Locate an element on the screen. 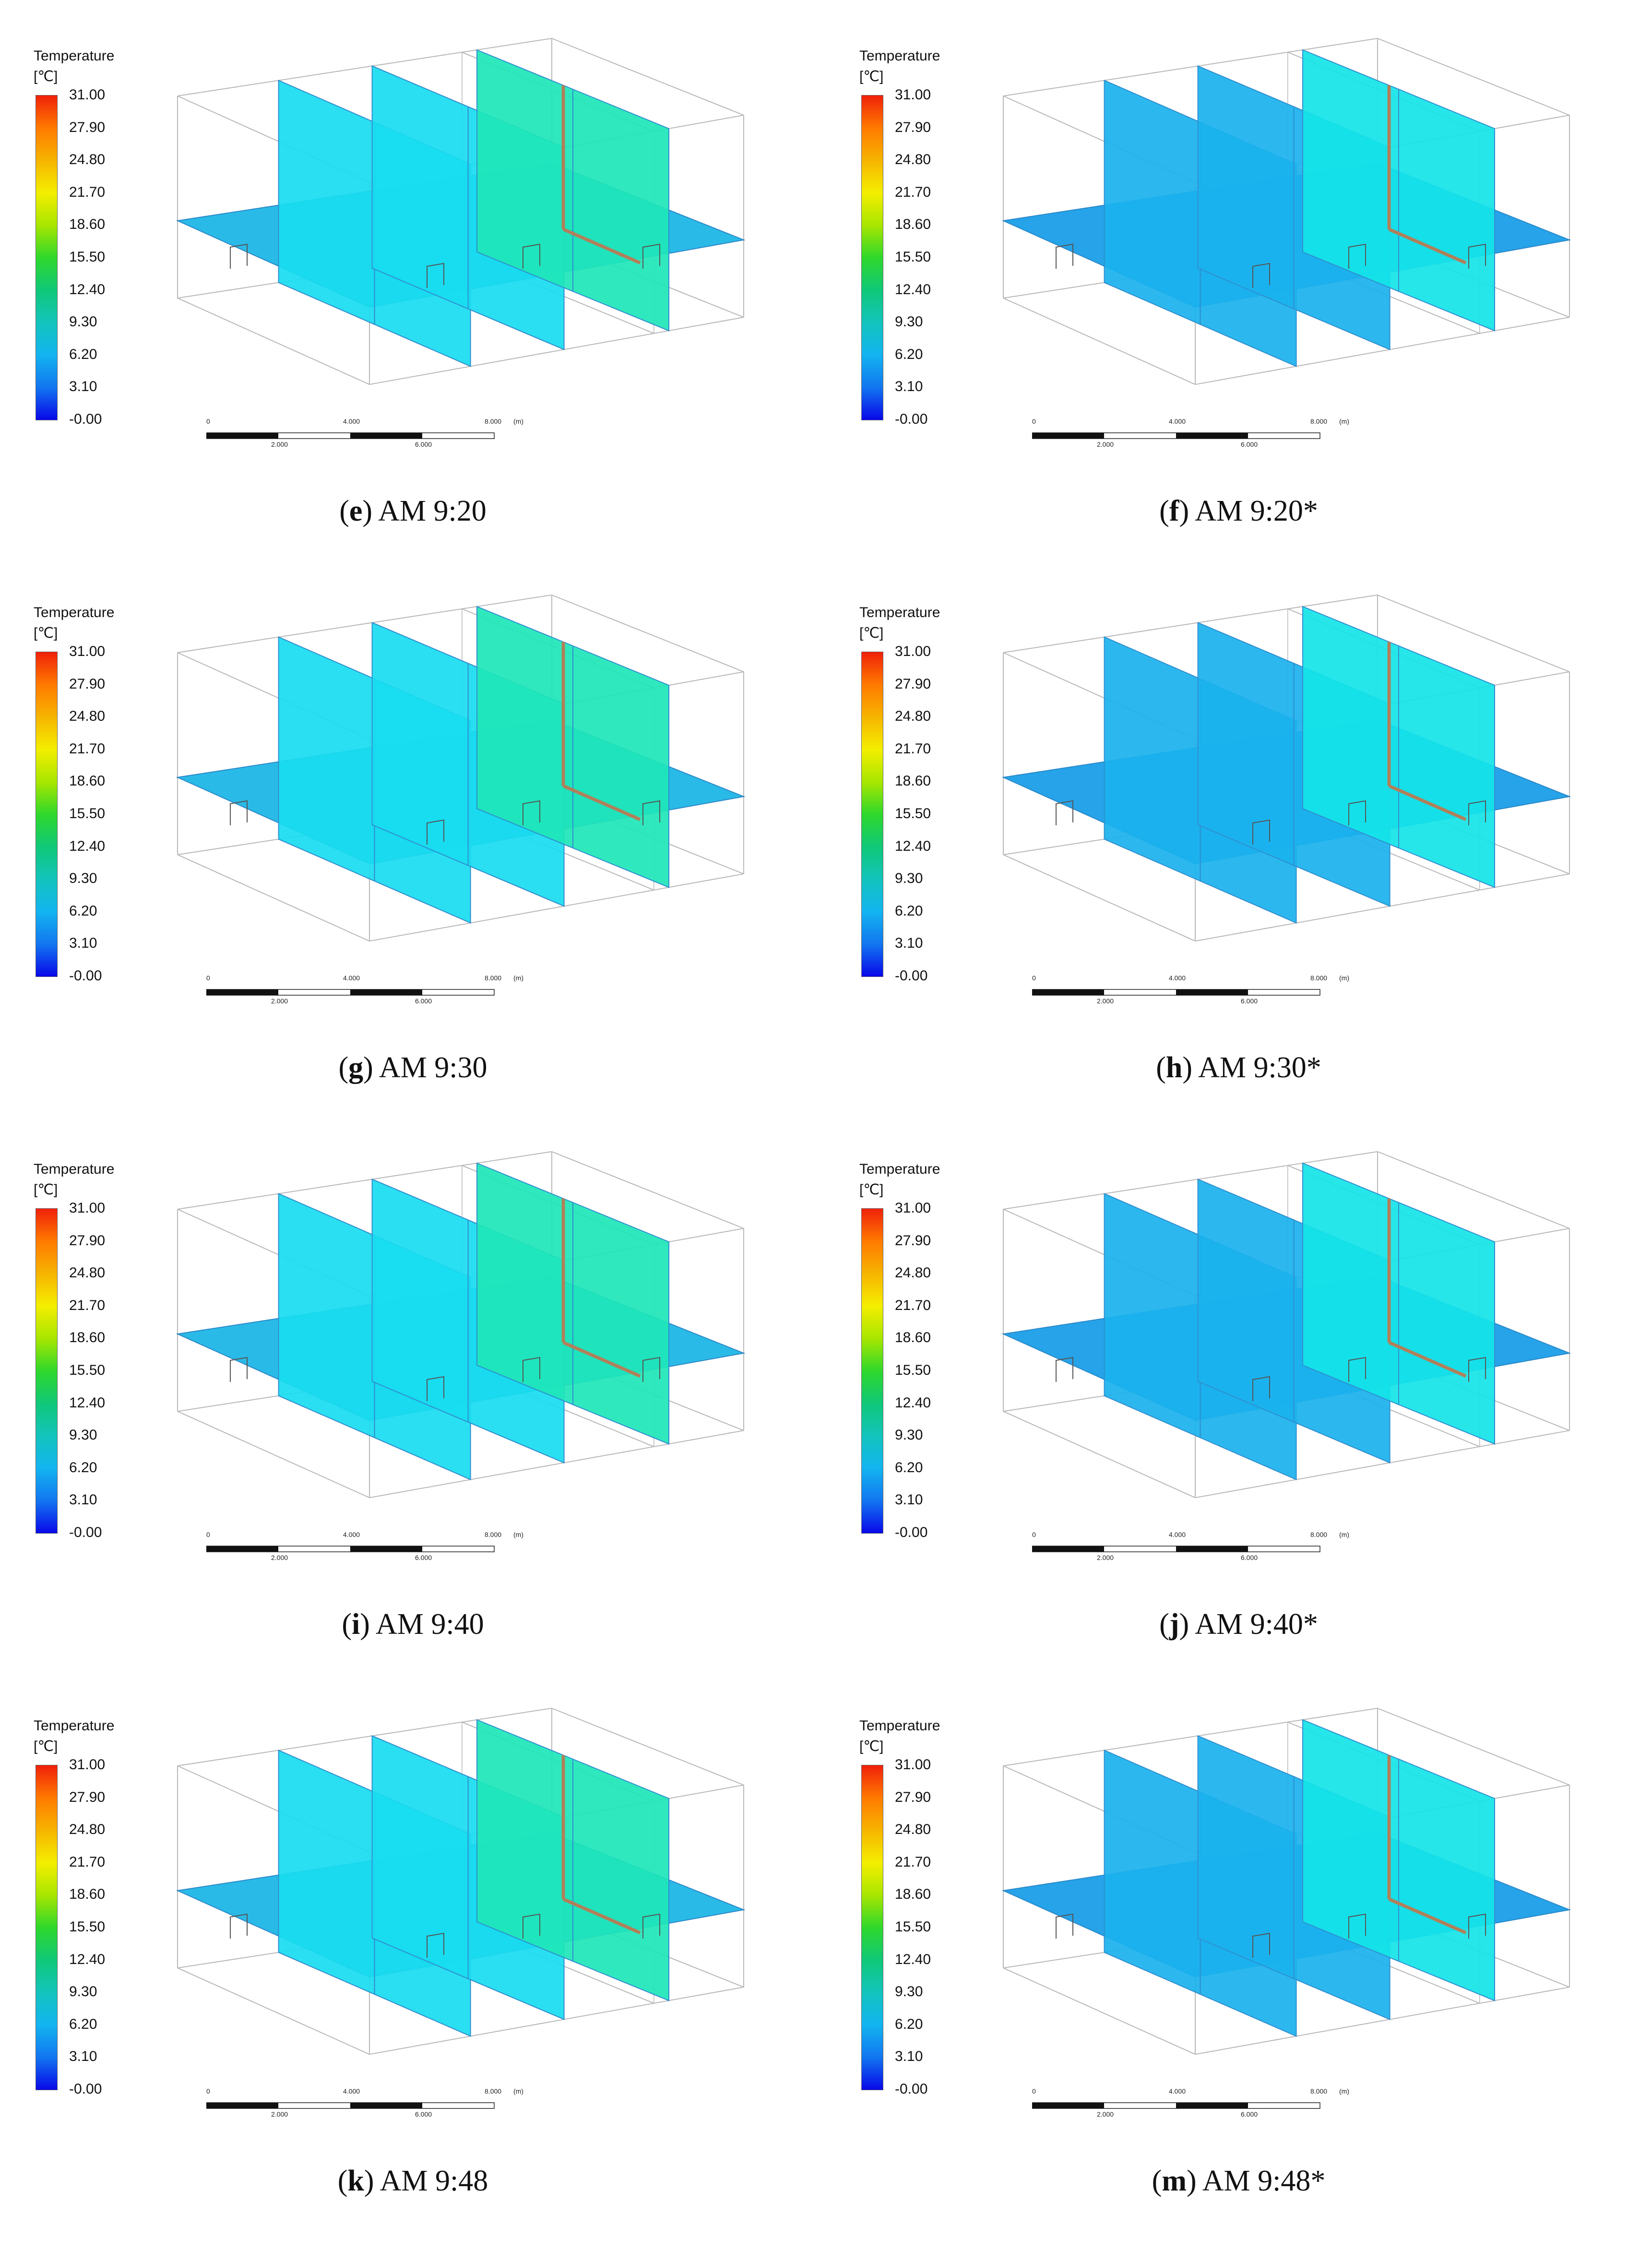 The image size is (1652, 2250). panel-caption: (h) AM 9:30* is located at coordinates (1238, 1067).